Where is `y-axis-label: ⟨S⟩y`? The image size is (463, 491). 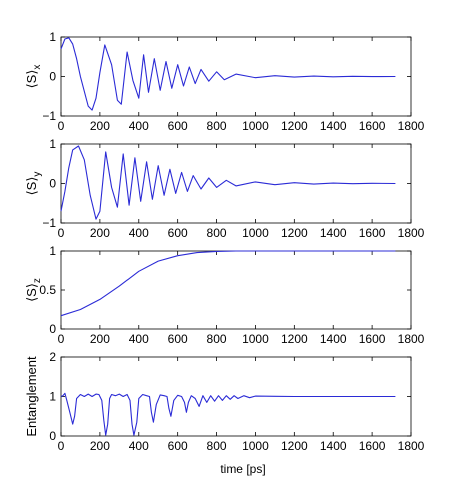 y-axis-label: ⟨S⟩y is located at coordinates (33, 184).